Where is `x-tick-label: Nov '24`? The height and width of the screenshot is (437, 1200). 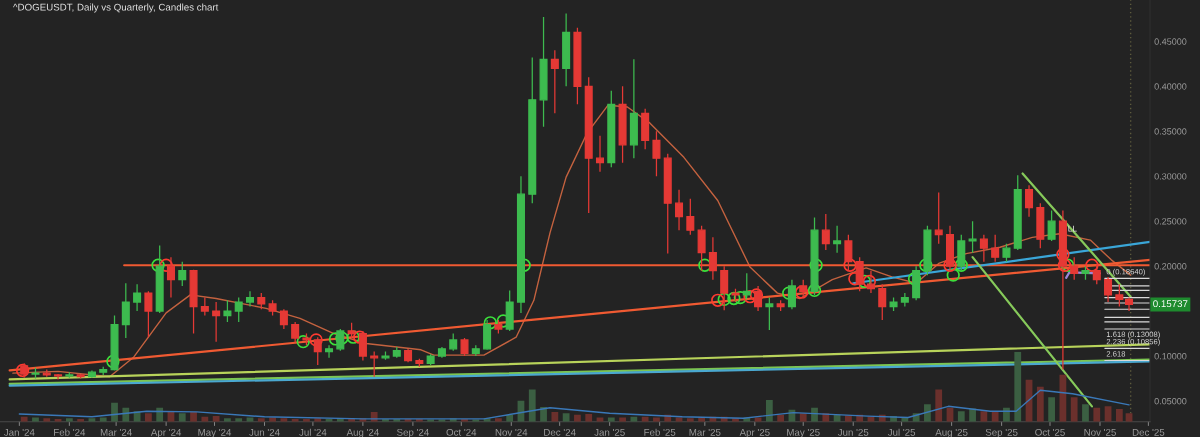
x-tick-label: Nov '24 is located at coordinates (511, 432).